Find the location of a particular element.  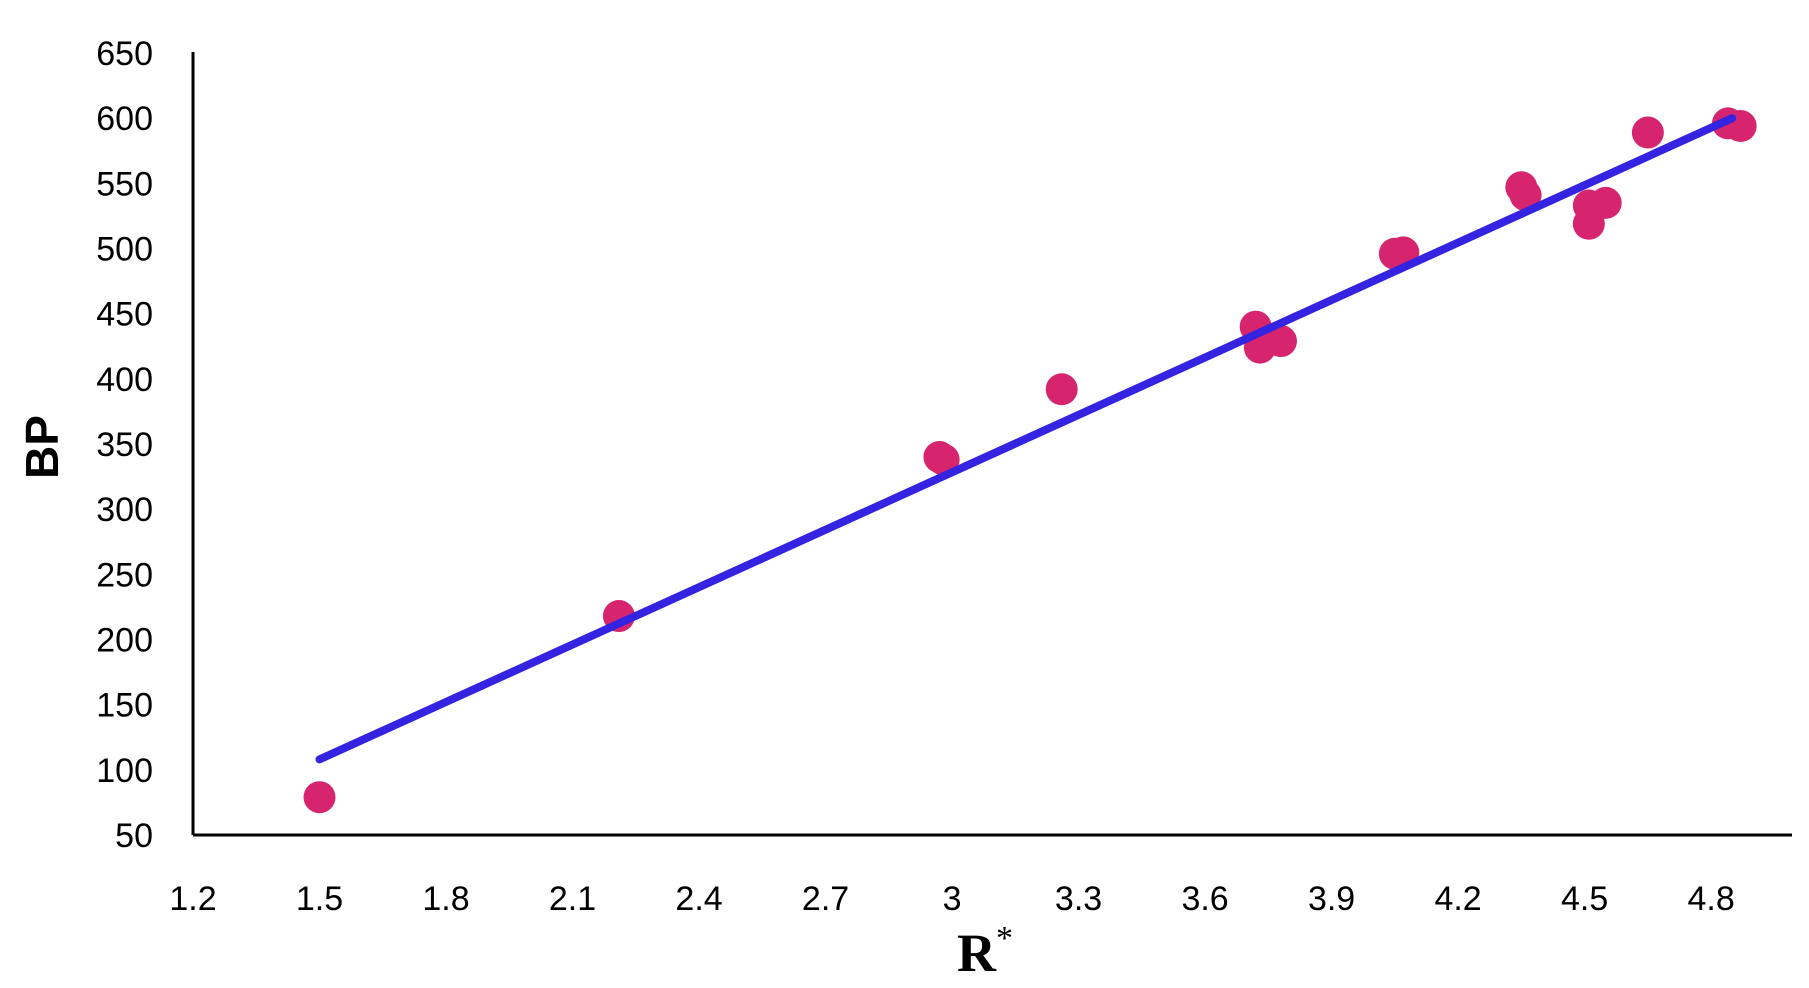

y-axis-title: BP is located at coordinates (42, 447).